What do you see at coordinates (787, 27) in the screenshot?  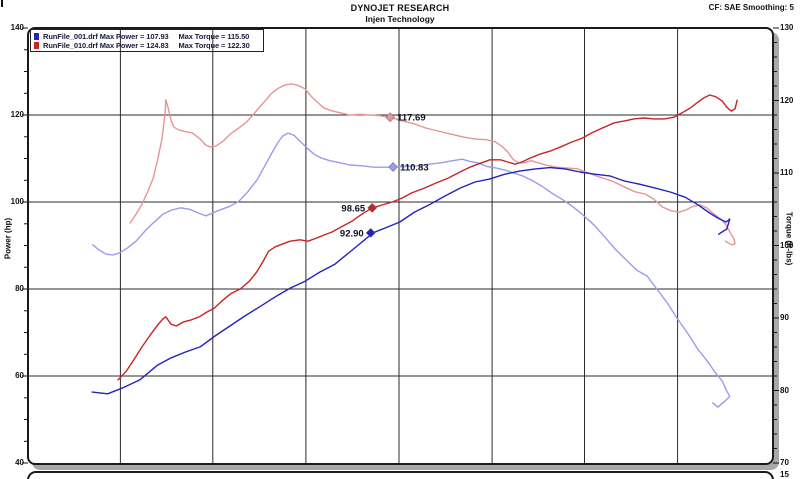 I see `torque-axis-tick-label: 130` at bounding box center [787, 27].